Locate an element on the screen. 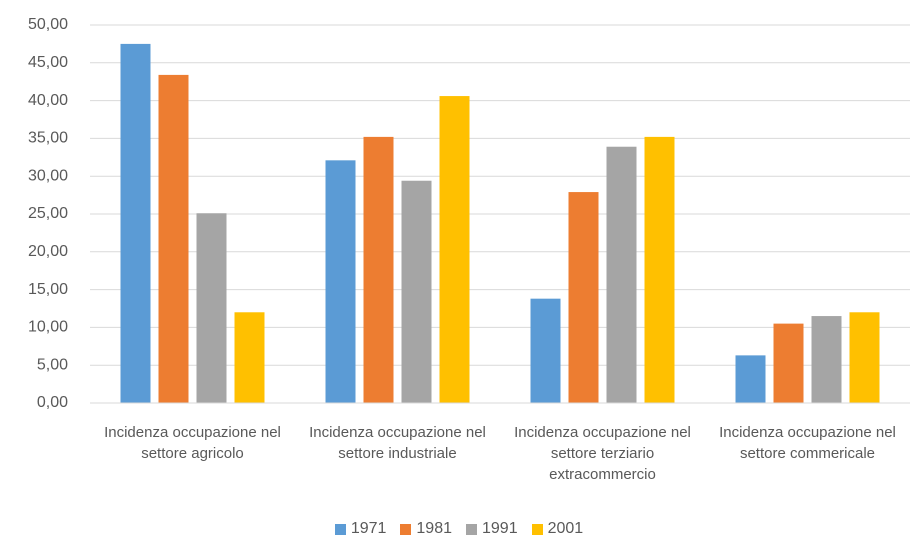 This screenshot has width=918, height=541. legend-item: 2001 is located at coordinates (557, 529).